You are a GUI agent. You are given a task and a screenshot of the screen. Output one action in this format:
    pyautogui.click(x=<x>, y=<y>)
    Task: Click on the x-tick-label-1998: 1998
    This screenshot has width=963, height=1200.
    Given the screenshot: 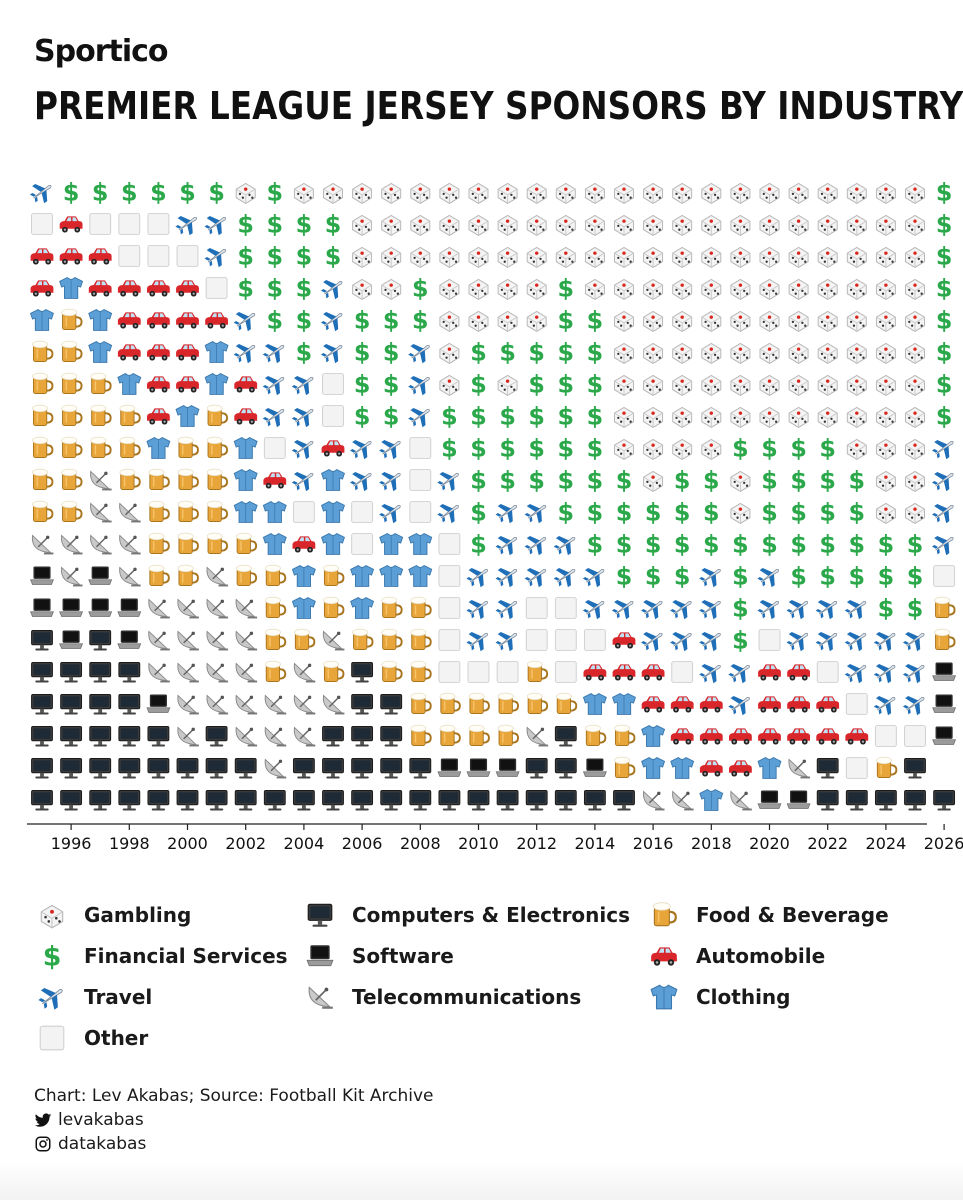 What is the action you would take?
    pyautogui.click(x=129, y=843)
    